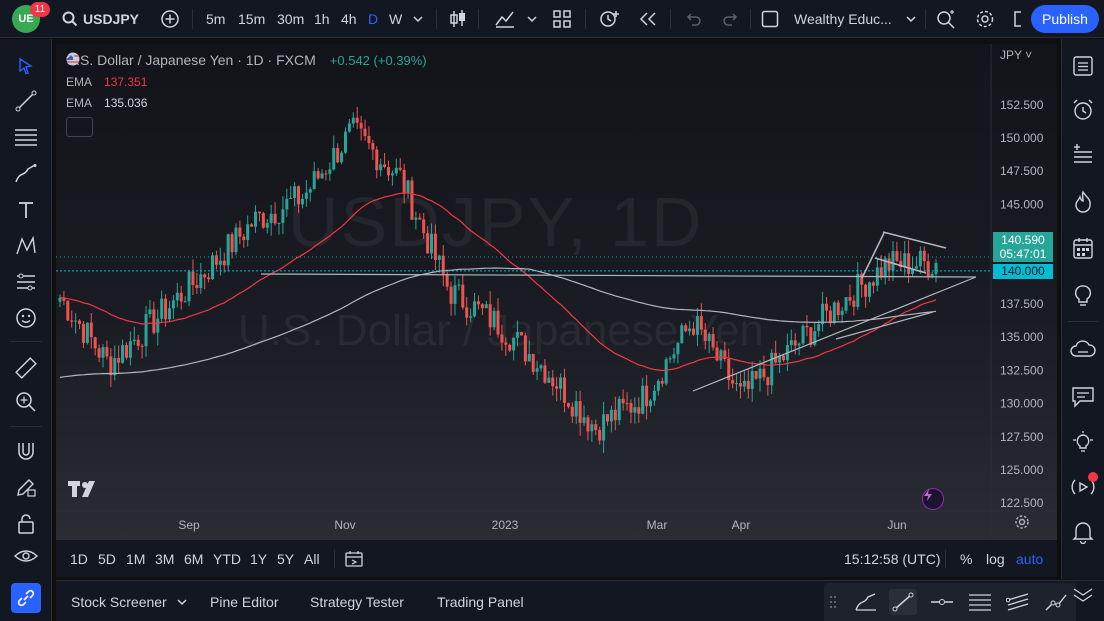 This screenshot has width=1104, height=621. What do you see at coordinates (396, 19) in the screenshot?
I see `interval-w: W` at bounding box center [396, 19].